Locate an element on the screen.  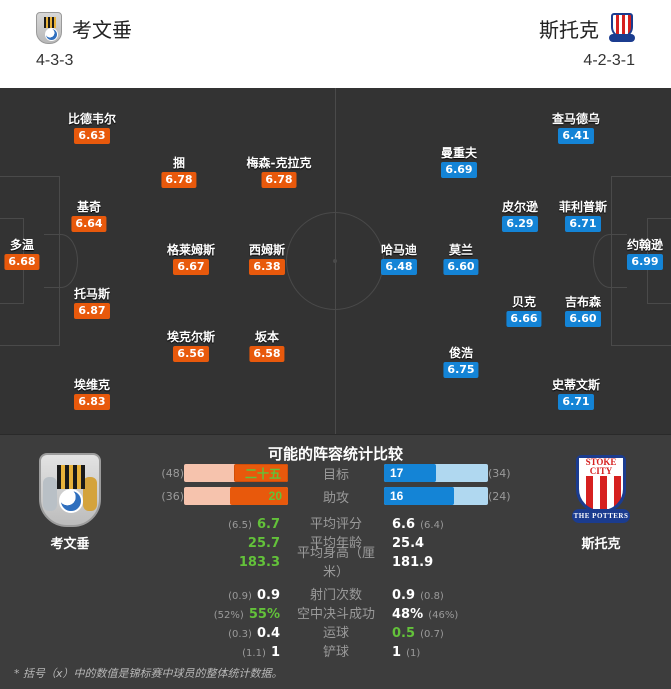
home-formation: 4-3-3 is located at coordinates (55, 60).